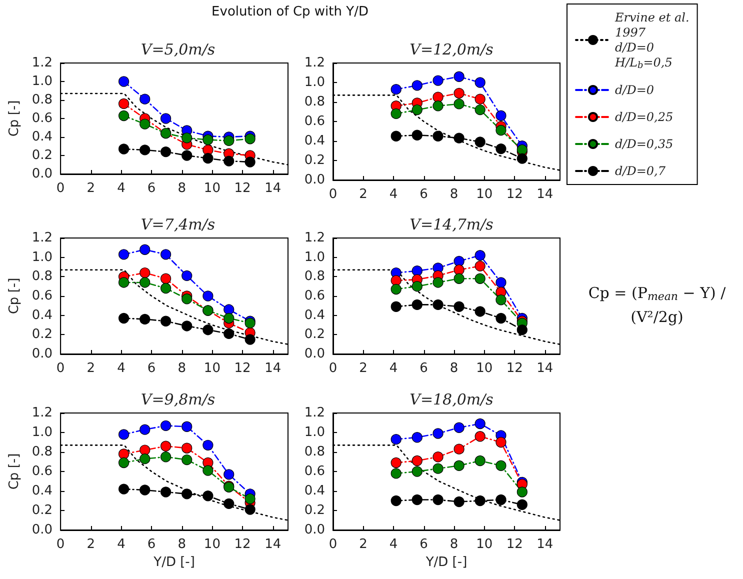  What do you see at coordinates (644, 117) in the screenshot?
I see `legend-label: d/D=0,25` at bounding box center [644, 117].